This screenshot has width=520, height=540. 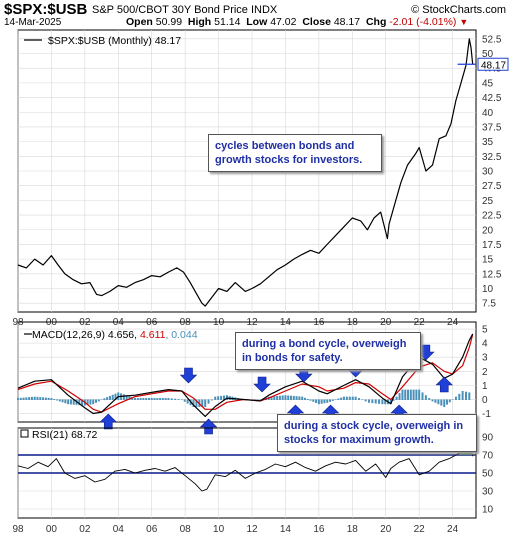 What do you see at coordinates (420, 529) in the screenshot?
I see `rsi-x-tick-label: 22` at bounding box center [420, 529].